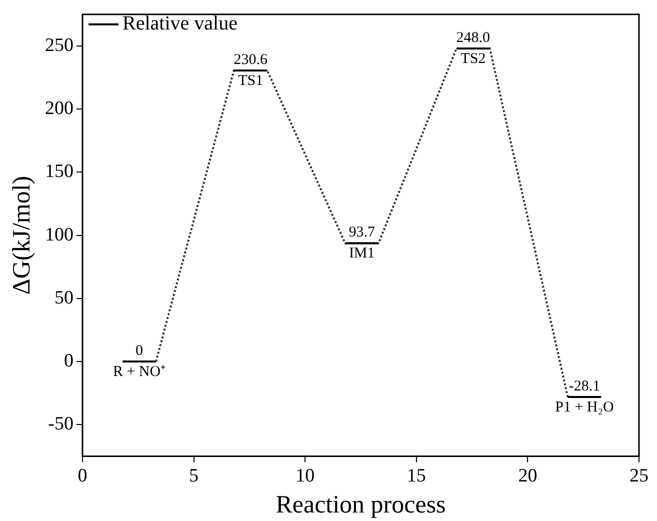 Image resolution: width=657 pixels, height=521 pixels. What do you see at coordinates (59, 45) in the screenshot?
I see `y-tick-label: 250` at bounding box center [59, 45].